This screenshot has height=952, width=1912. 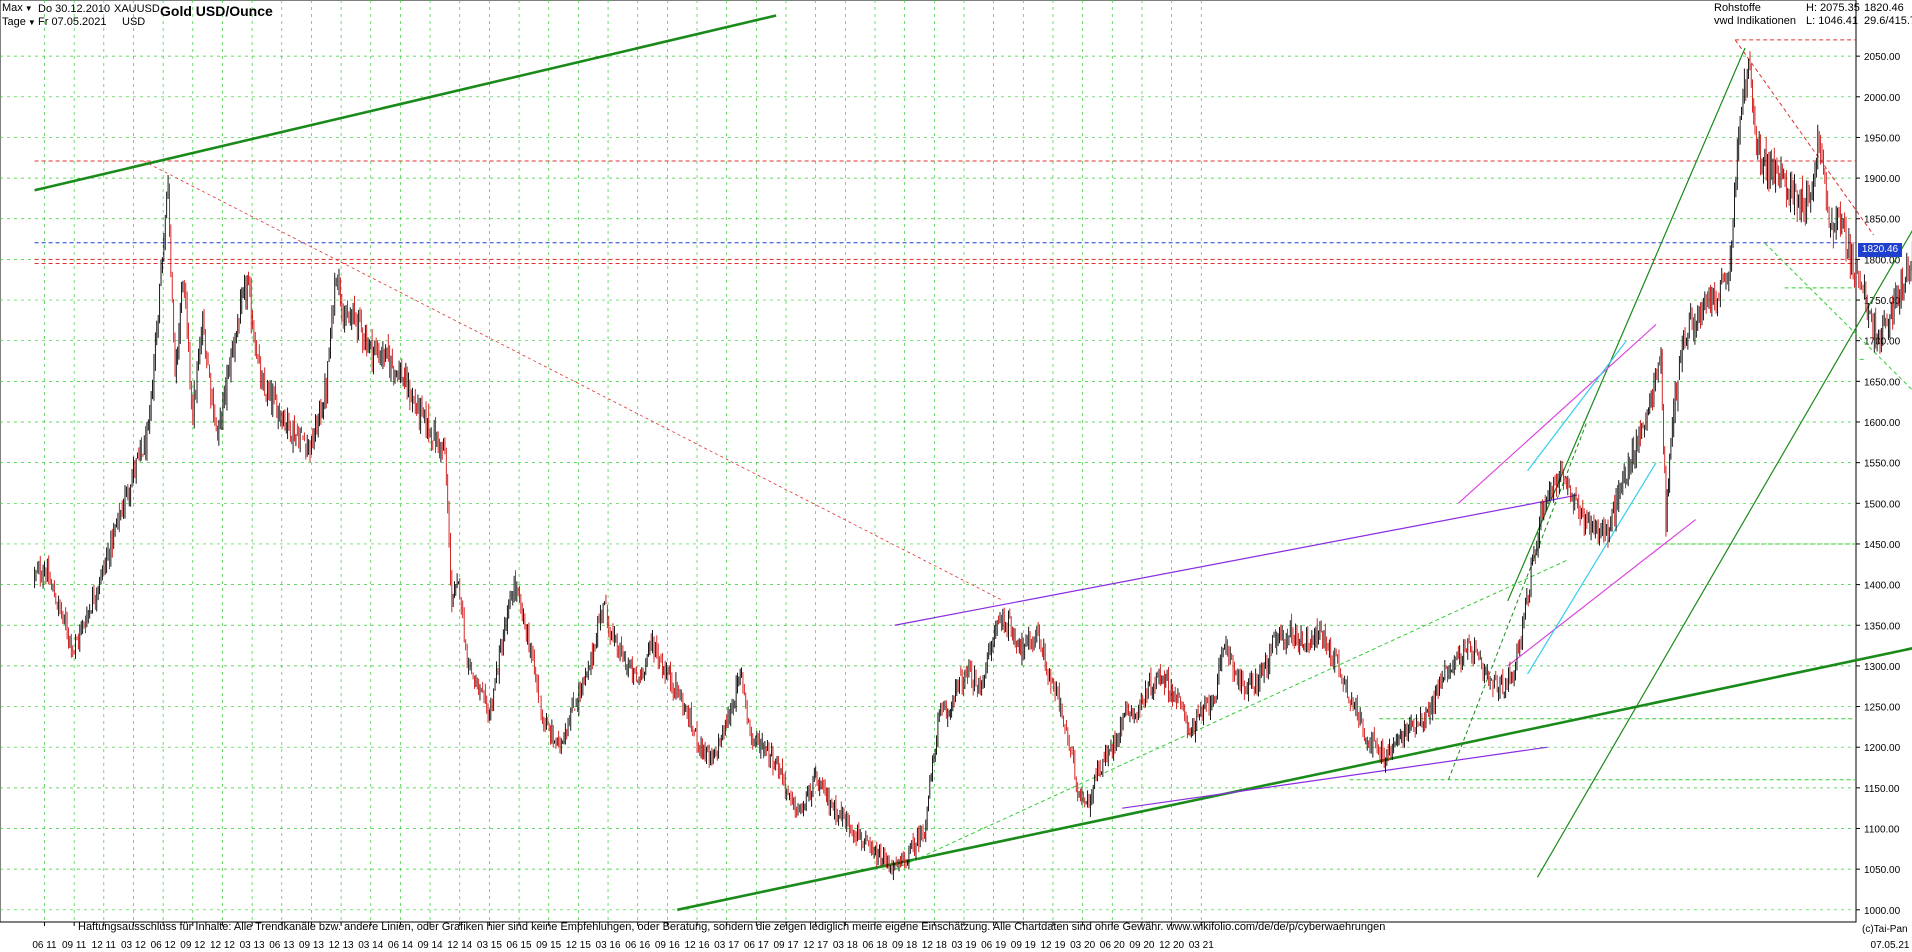 What do you see at coordinates (104, 945) in the screenshot?
I see `x-tick-label: 12 11` at bounding box center [104, 945].